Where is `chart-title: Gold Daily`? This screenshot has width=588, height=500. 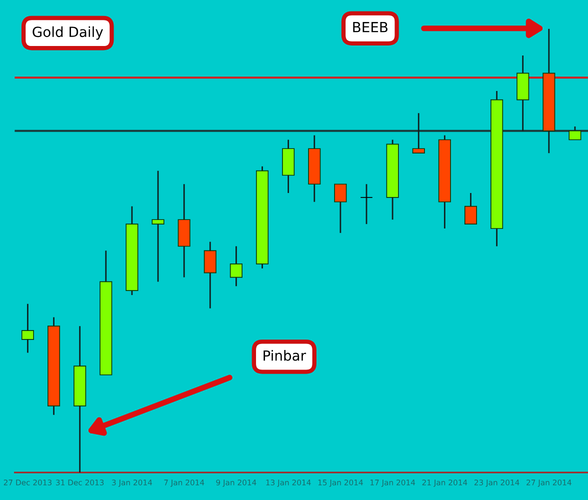 chart-title: Gold Daily is located at coordinates (67, 33).